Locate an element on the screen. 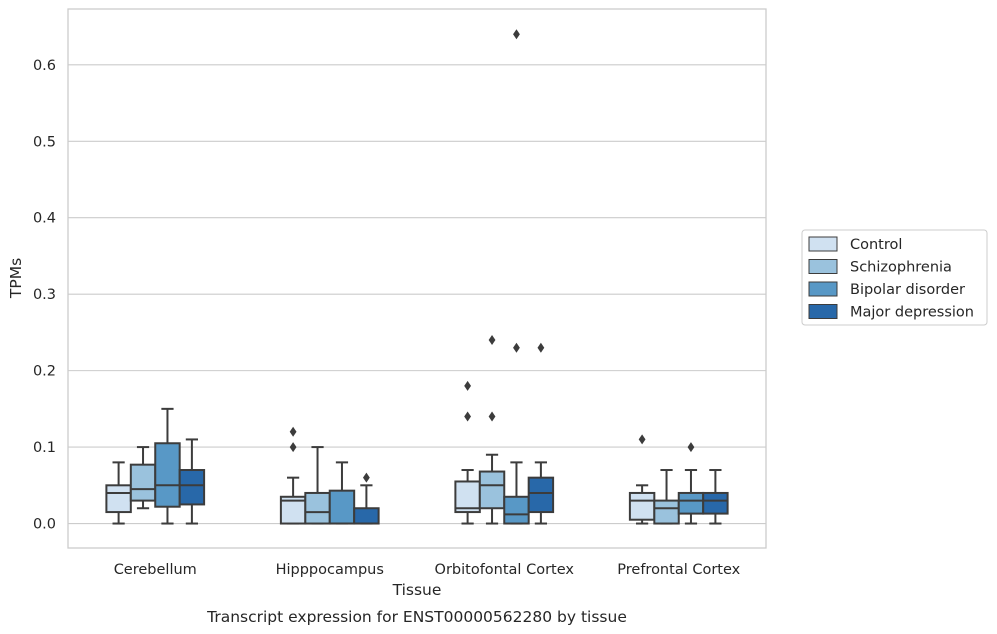 The width and height of the screenshot is (997, 634). x-tick-label: Orbitofontal Cortex is located at coordinates (505, 570).